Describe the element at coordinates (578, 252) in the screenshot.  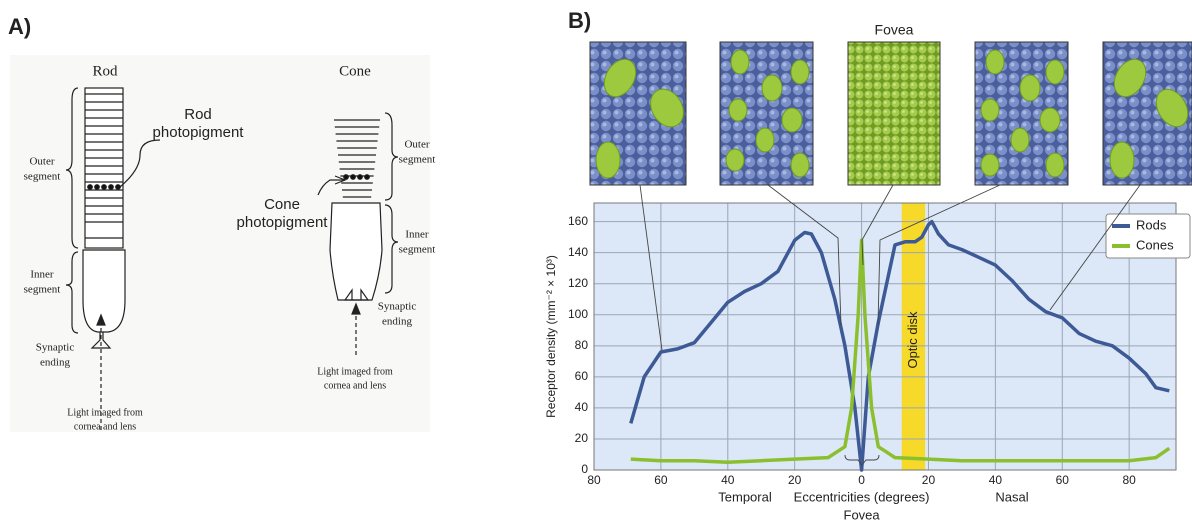
I see `y-tick-label: 140` at that location.